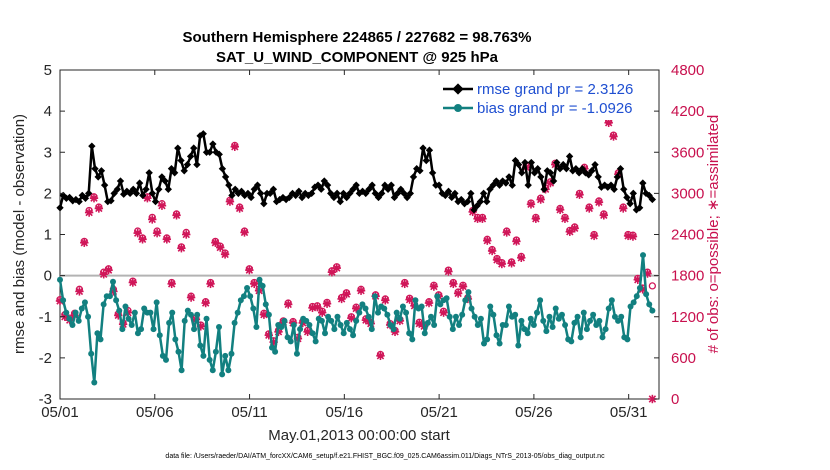 The height and width of the screenshot is (470, 830). Describe the element at coordinates (458, 108) in the screenshot. I see `legend-bias-marker` at that location.